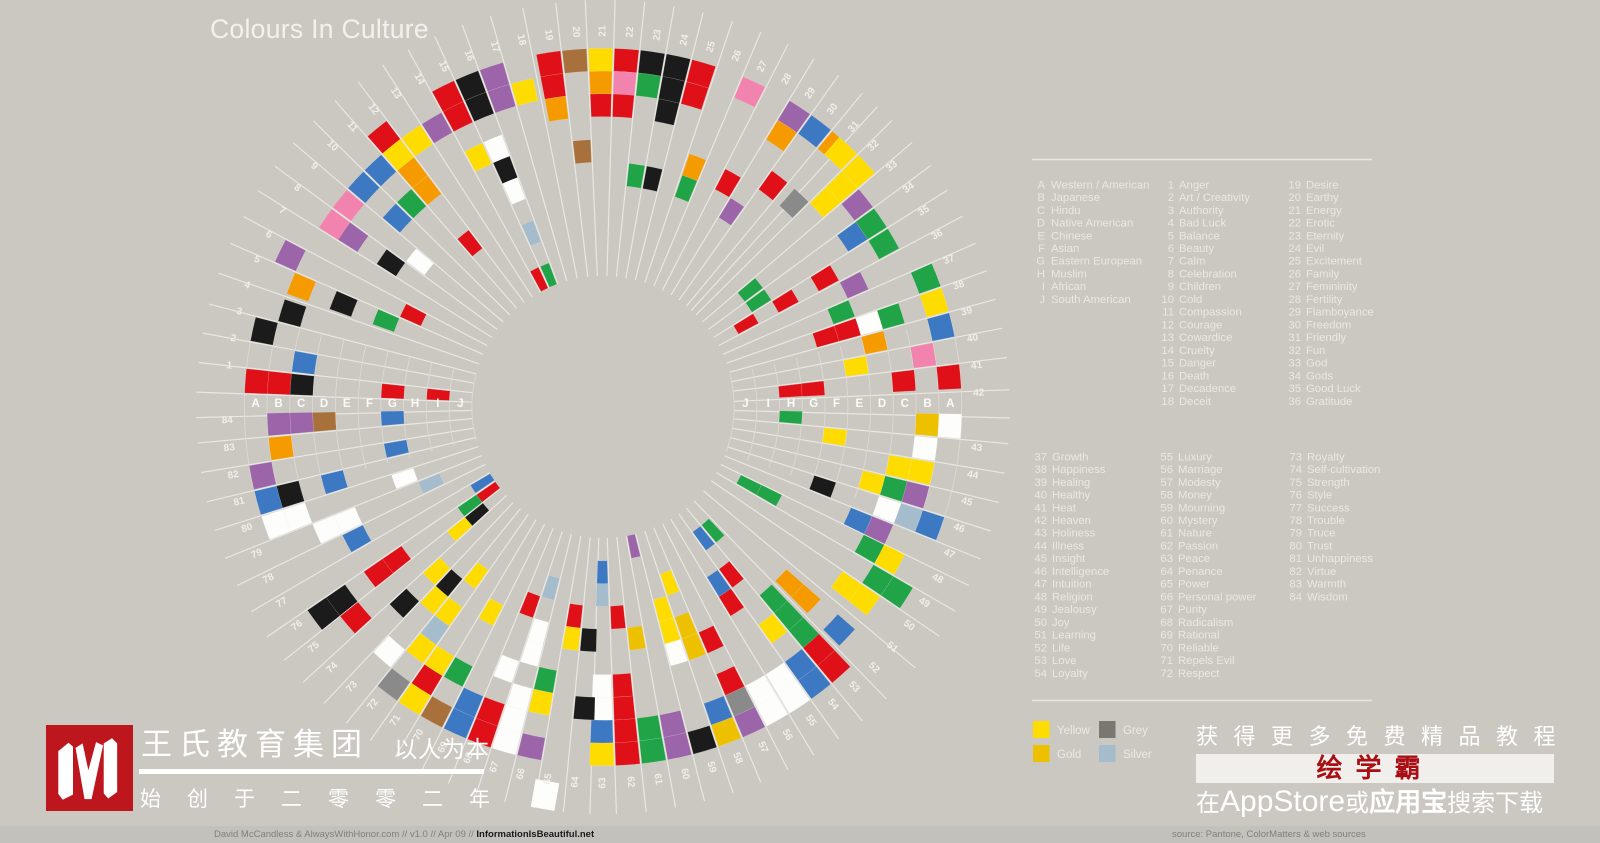 The width and height of the screenshot is (1600, 843). Describe the element at coordinates (1195, 534) in the screenshot. I see `svg-text: Nature` at that location.